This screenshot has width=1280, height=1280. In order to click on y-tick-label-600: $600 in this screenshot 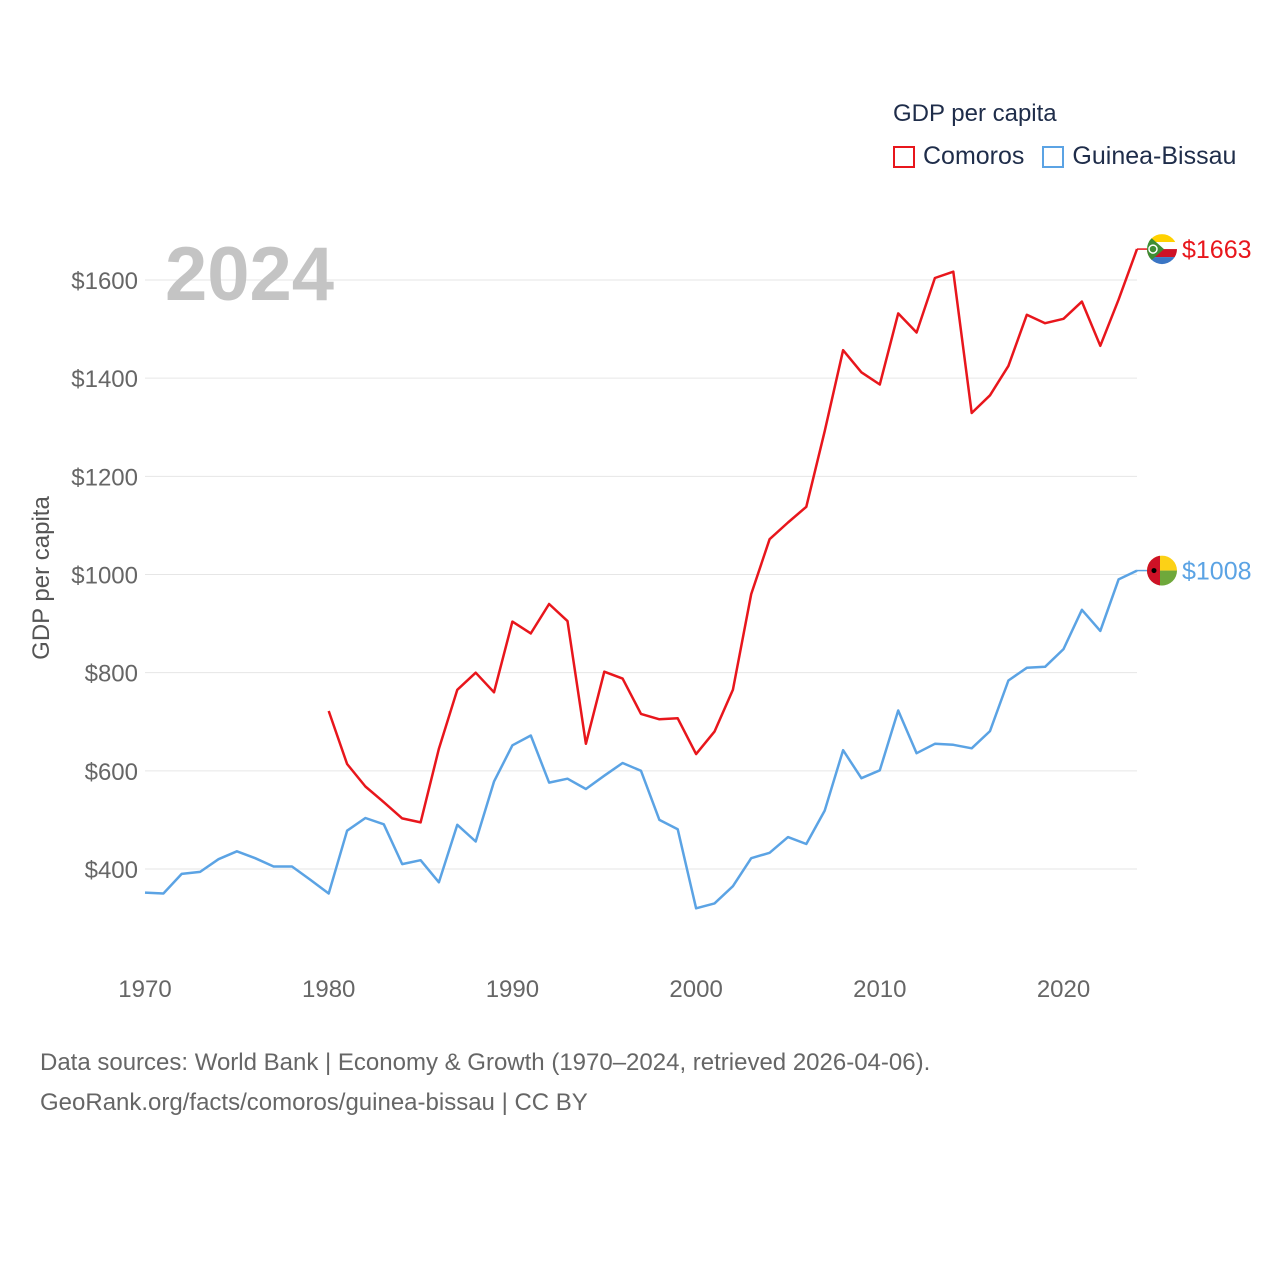, I will do `click(111, 772)`.